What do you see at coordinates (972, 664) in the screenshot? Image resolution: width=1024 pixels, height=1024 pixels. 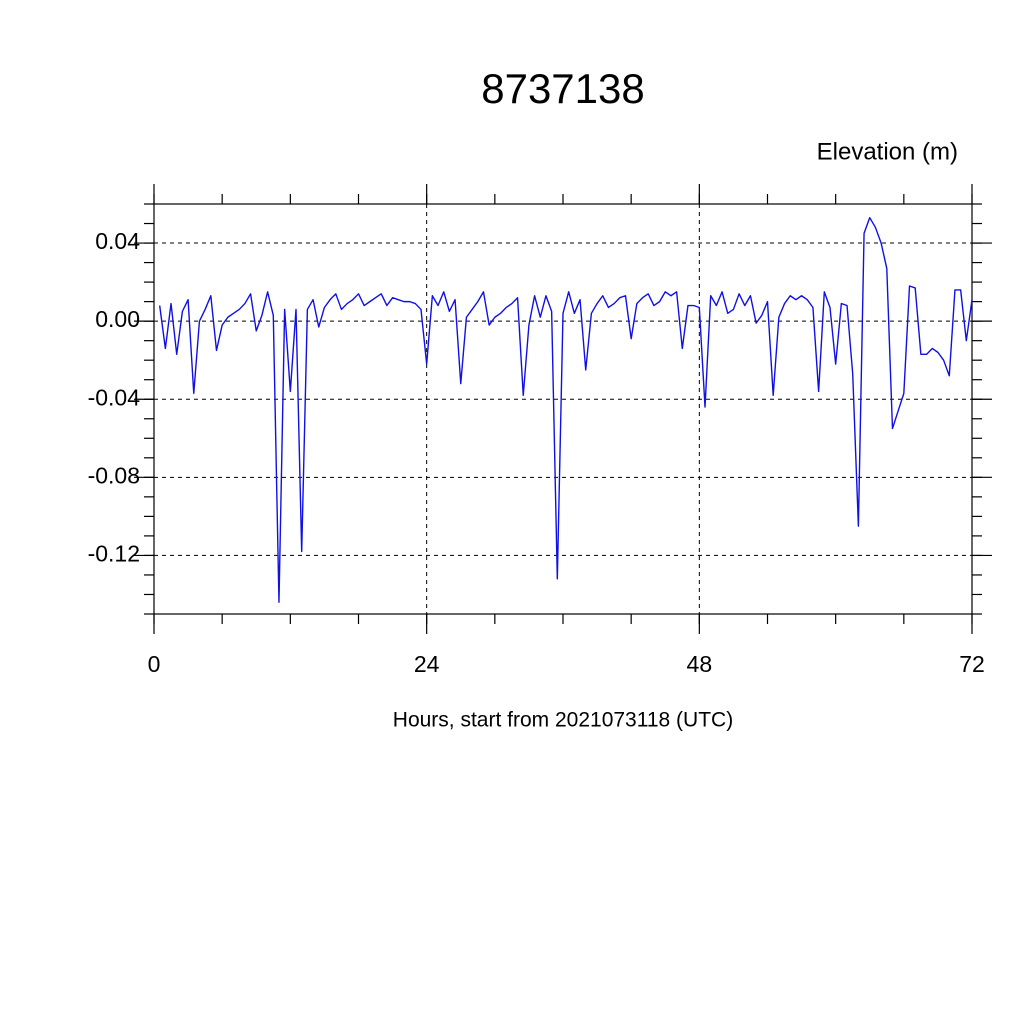 I see `x-tick-label: 72` at bounding box center [972, 664].